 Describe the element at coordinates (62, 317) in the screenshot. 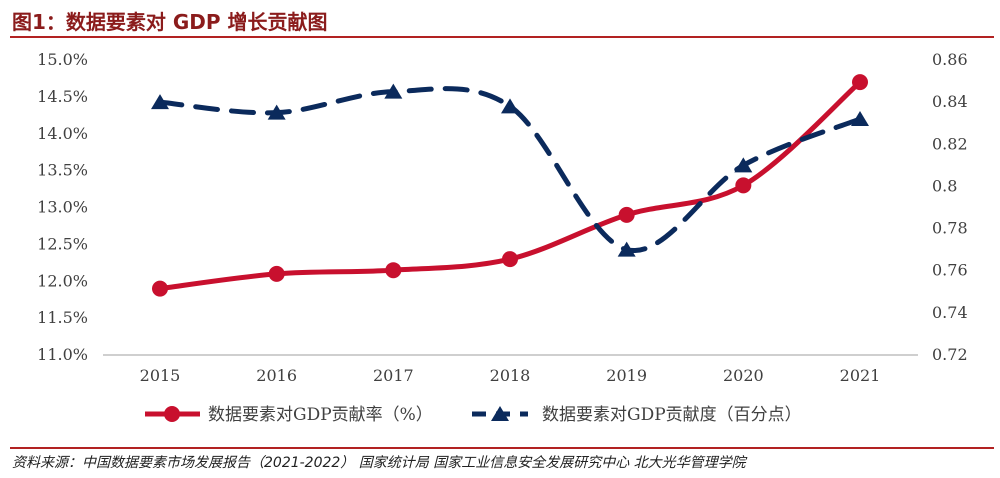

I see `left-tick-label: 11.5%` at that location.